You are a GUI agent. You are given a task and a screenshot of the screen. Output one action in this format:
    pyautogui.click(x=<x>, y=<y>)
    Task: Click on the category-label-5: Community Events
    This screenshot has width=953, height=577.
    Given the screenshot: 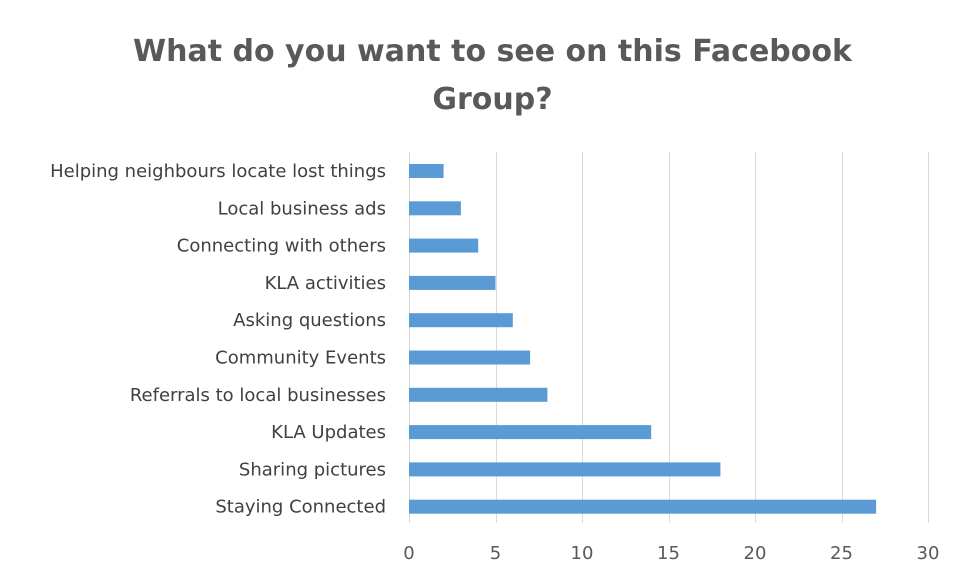 What is the action you would take?
    pyautogui.click(x=300, y=358)
    